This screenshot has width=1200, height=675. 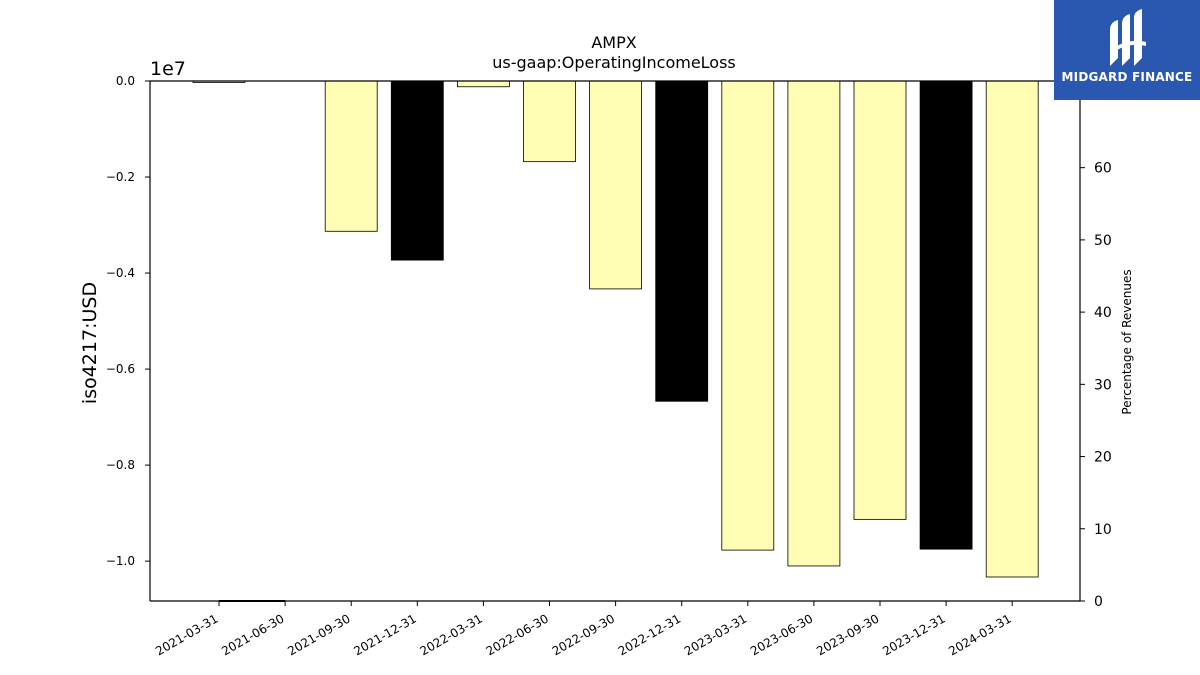 I want to click on y2-tick-label: 40, so click(x=1103, y=313).